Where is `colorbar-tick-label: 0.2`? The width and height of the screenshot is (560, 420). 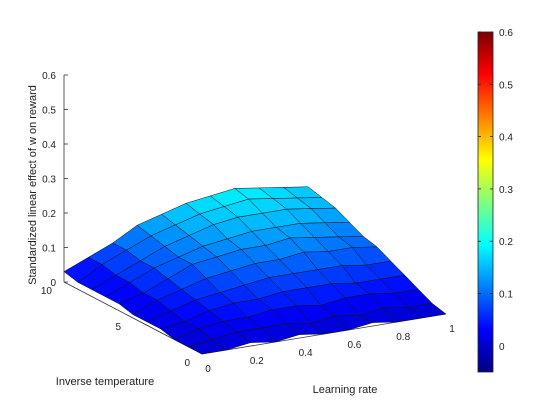 colorbar-tick-label: 0.2 is located at coordinates (506, 242).